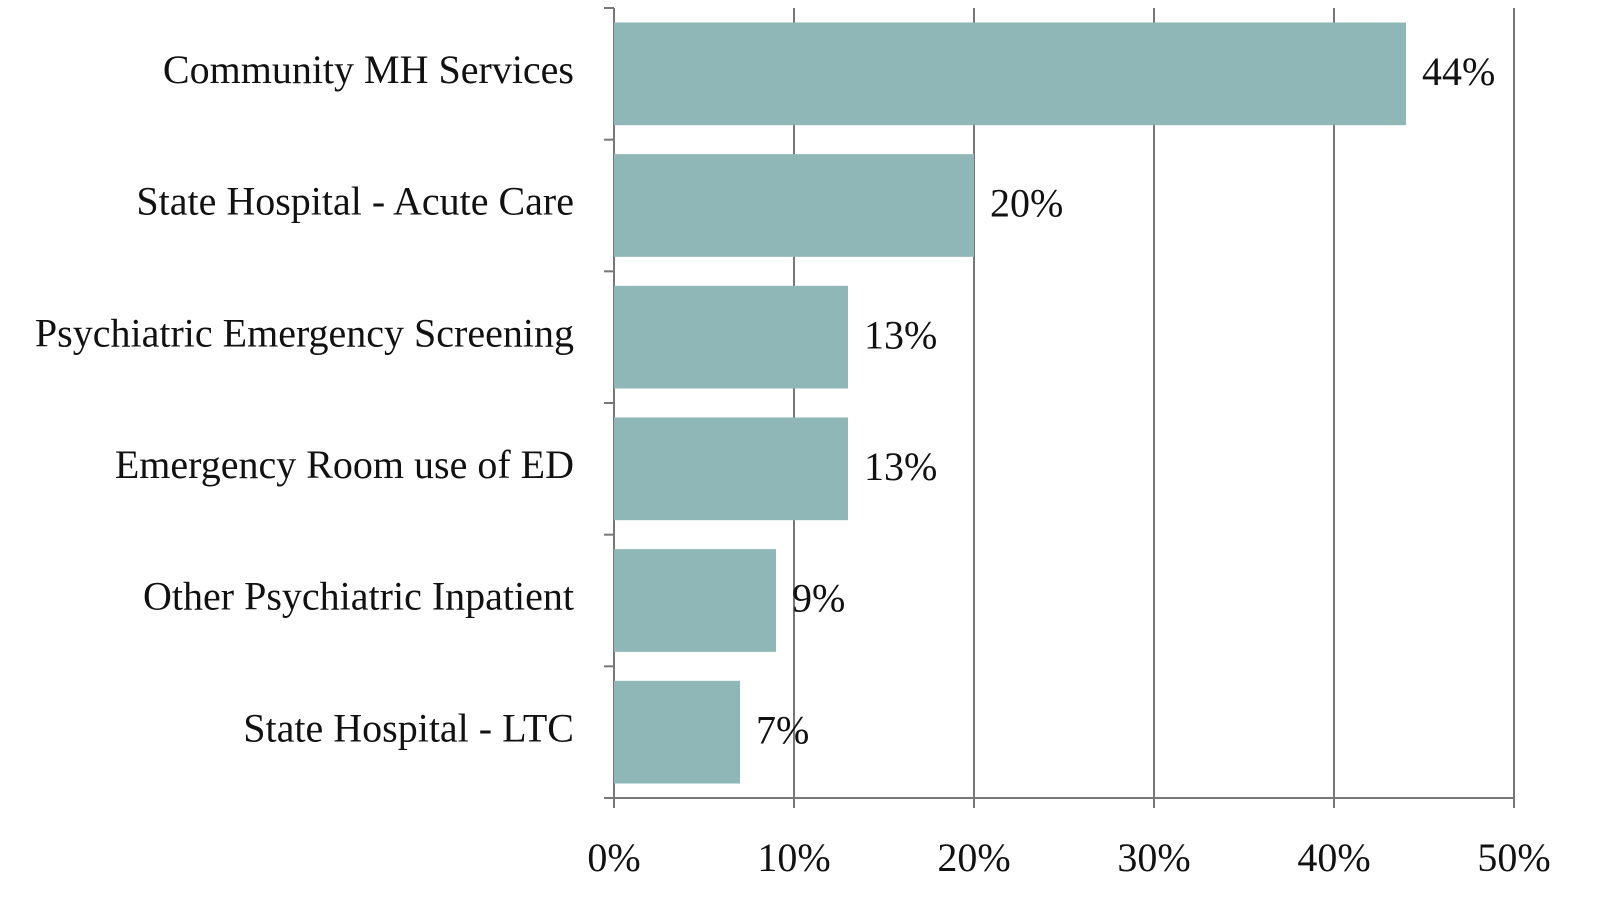 This screenshot has width=1600, height=900. Describe the element at coordinates (818, 598) in the screenshot. I see `value-label: 9%` at that location.